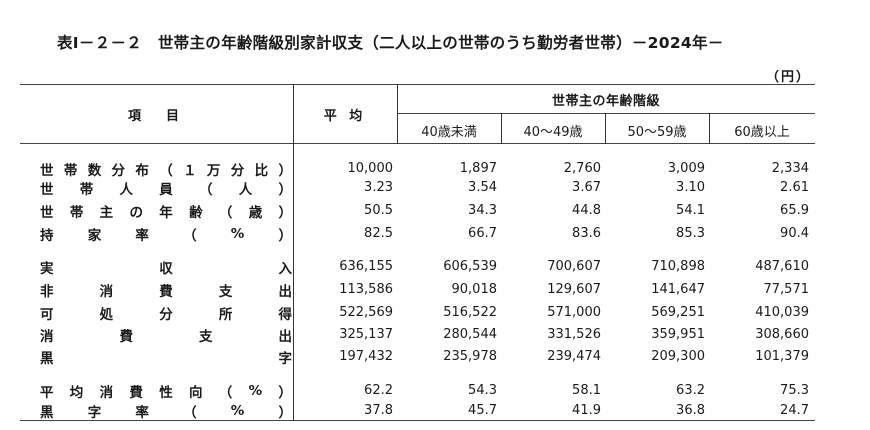  Describe the element at coordinates (417, 143) in the screenshot. I see `header-bottom-rule` at that location.